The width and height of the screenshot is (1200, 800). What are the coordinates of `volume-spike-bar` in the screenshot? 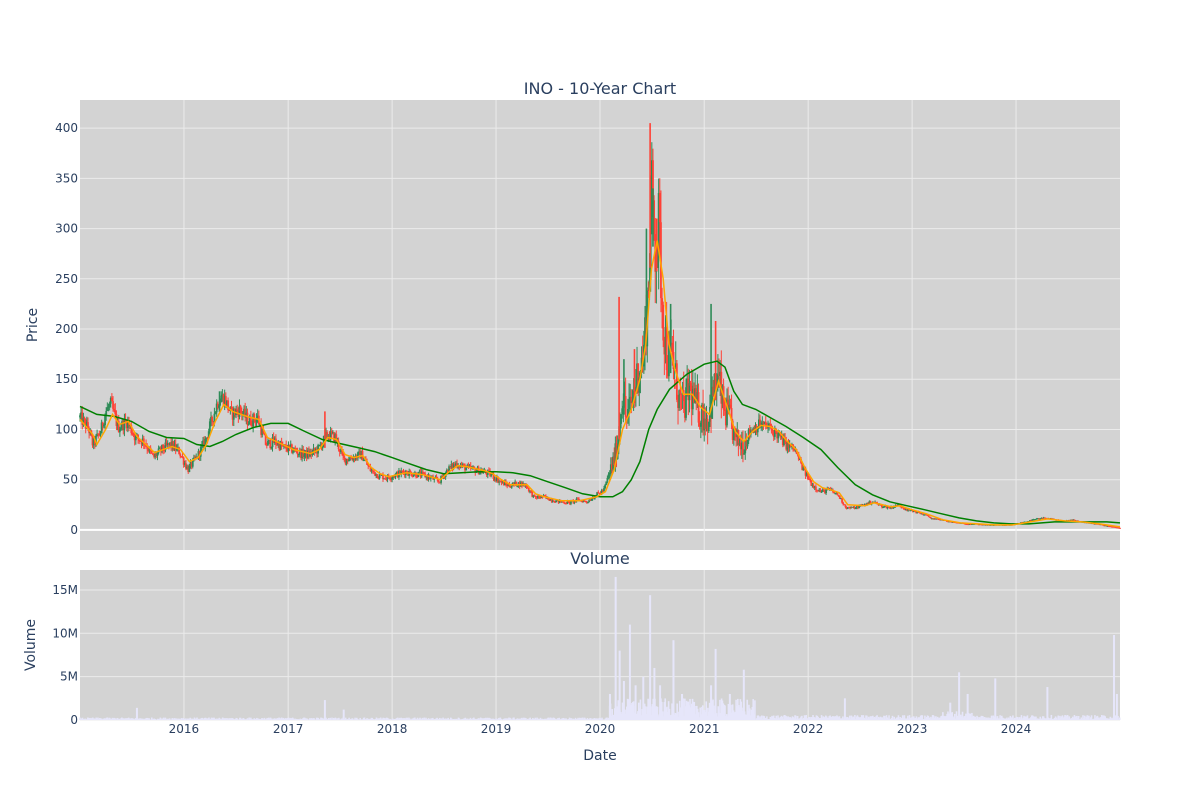 It's located at (967, 706).